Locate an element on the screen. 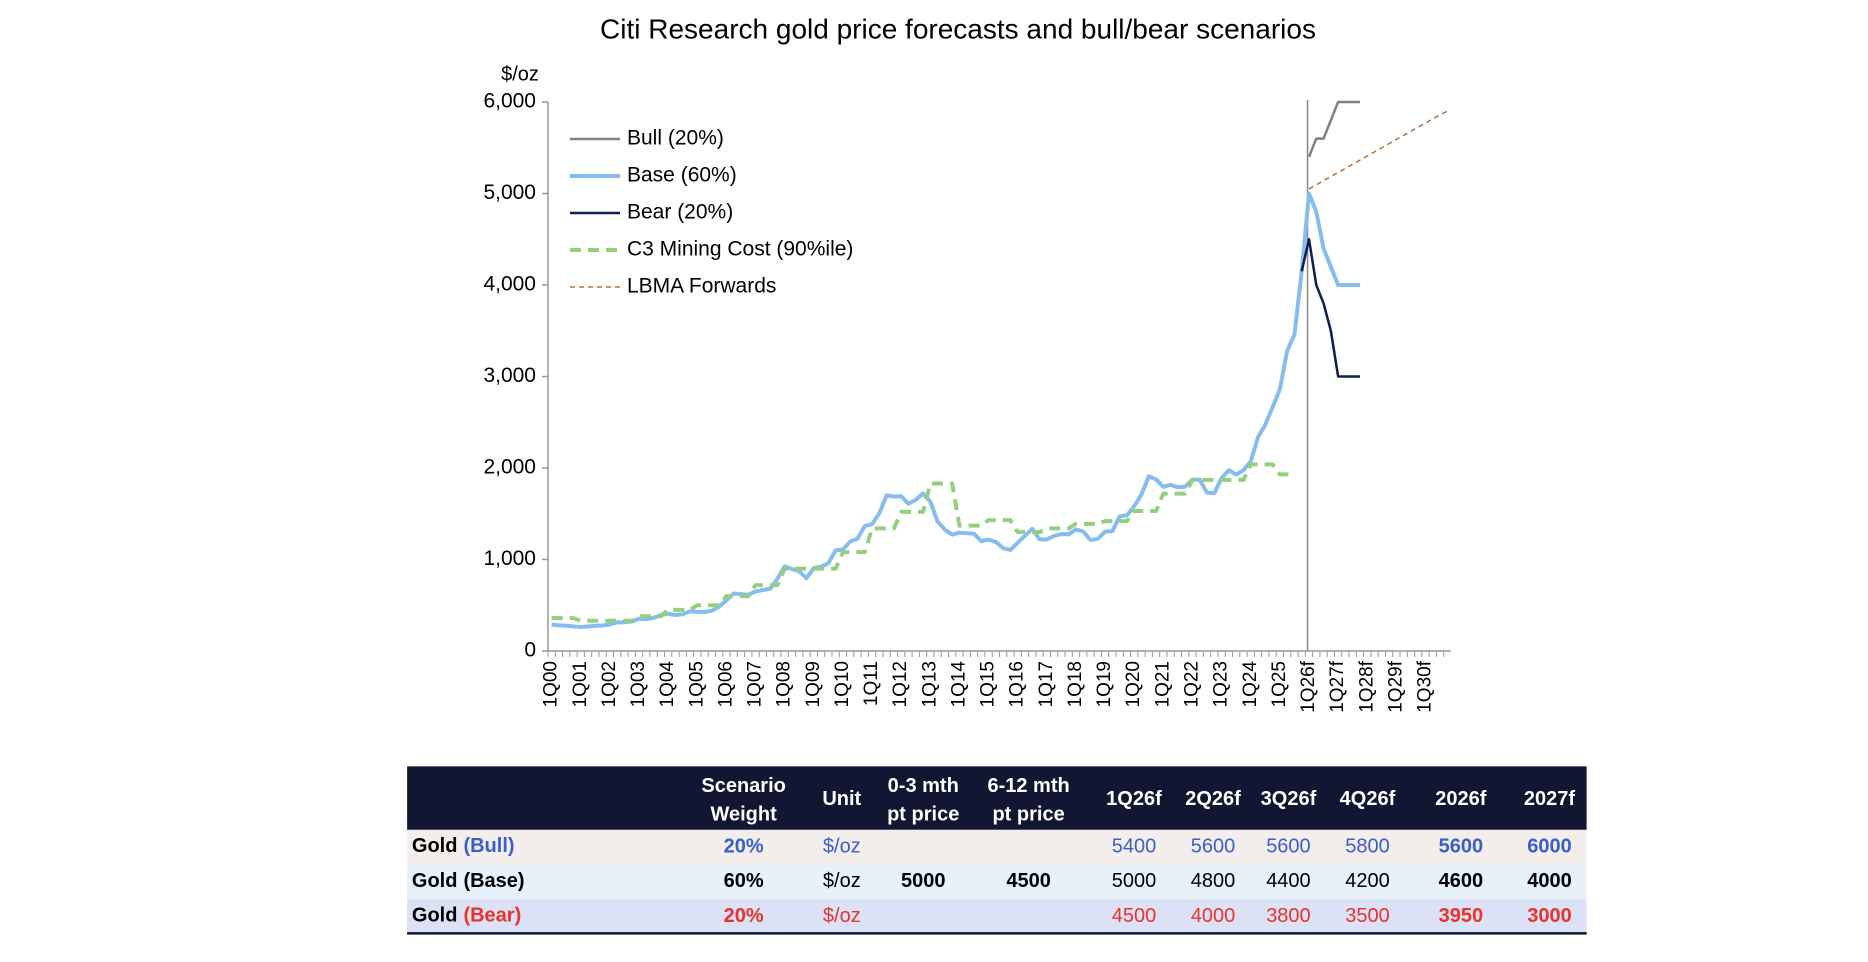  y-tick-label: 5,000 is located at coordinates (509, 192).